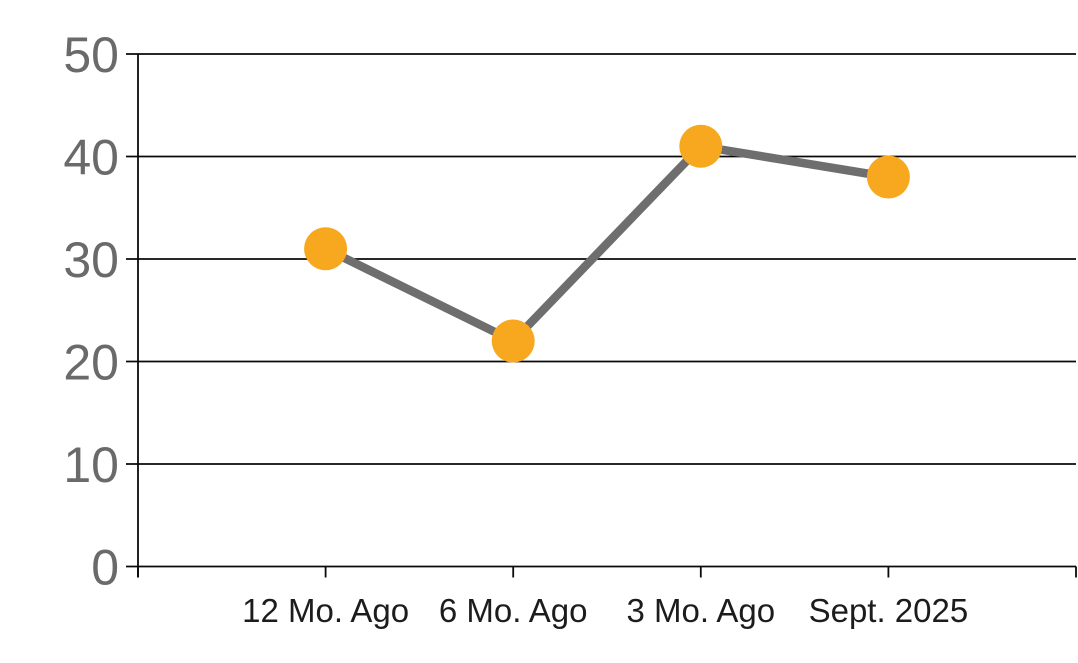  I want to click on y-tick-label: 50, so click(91, 55).